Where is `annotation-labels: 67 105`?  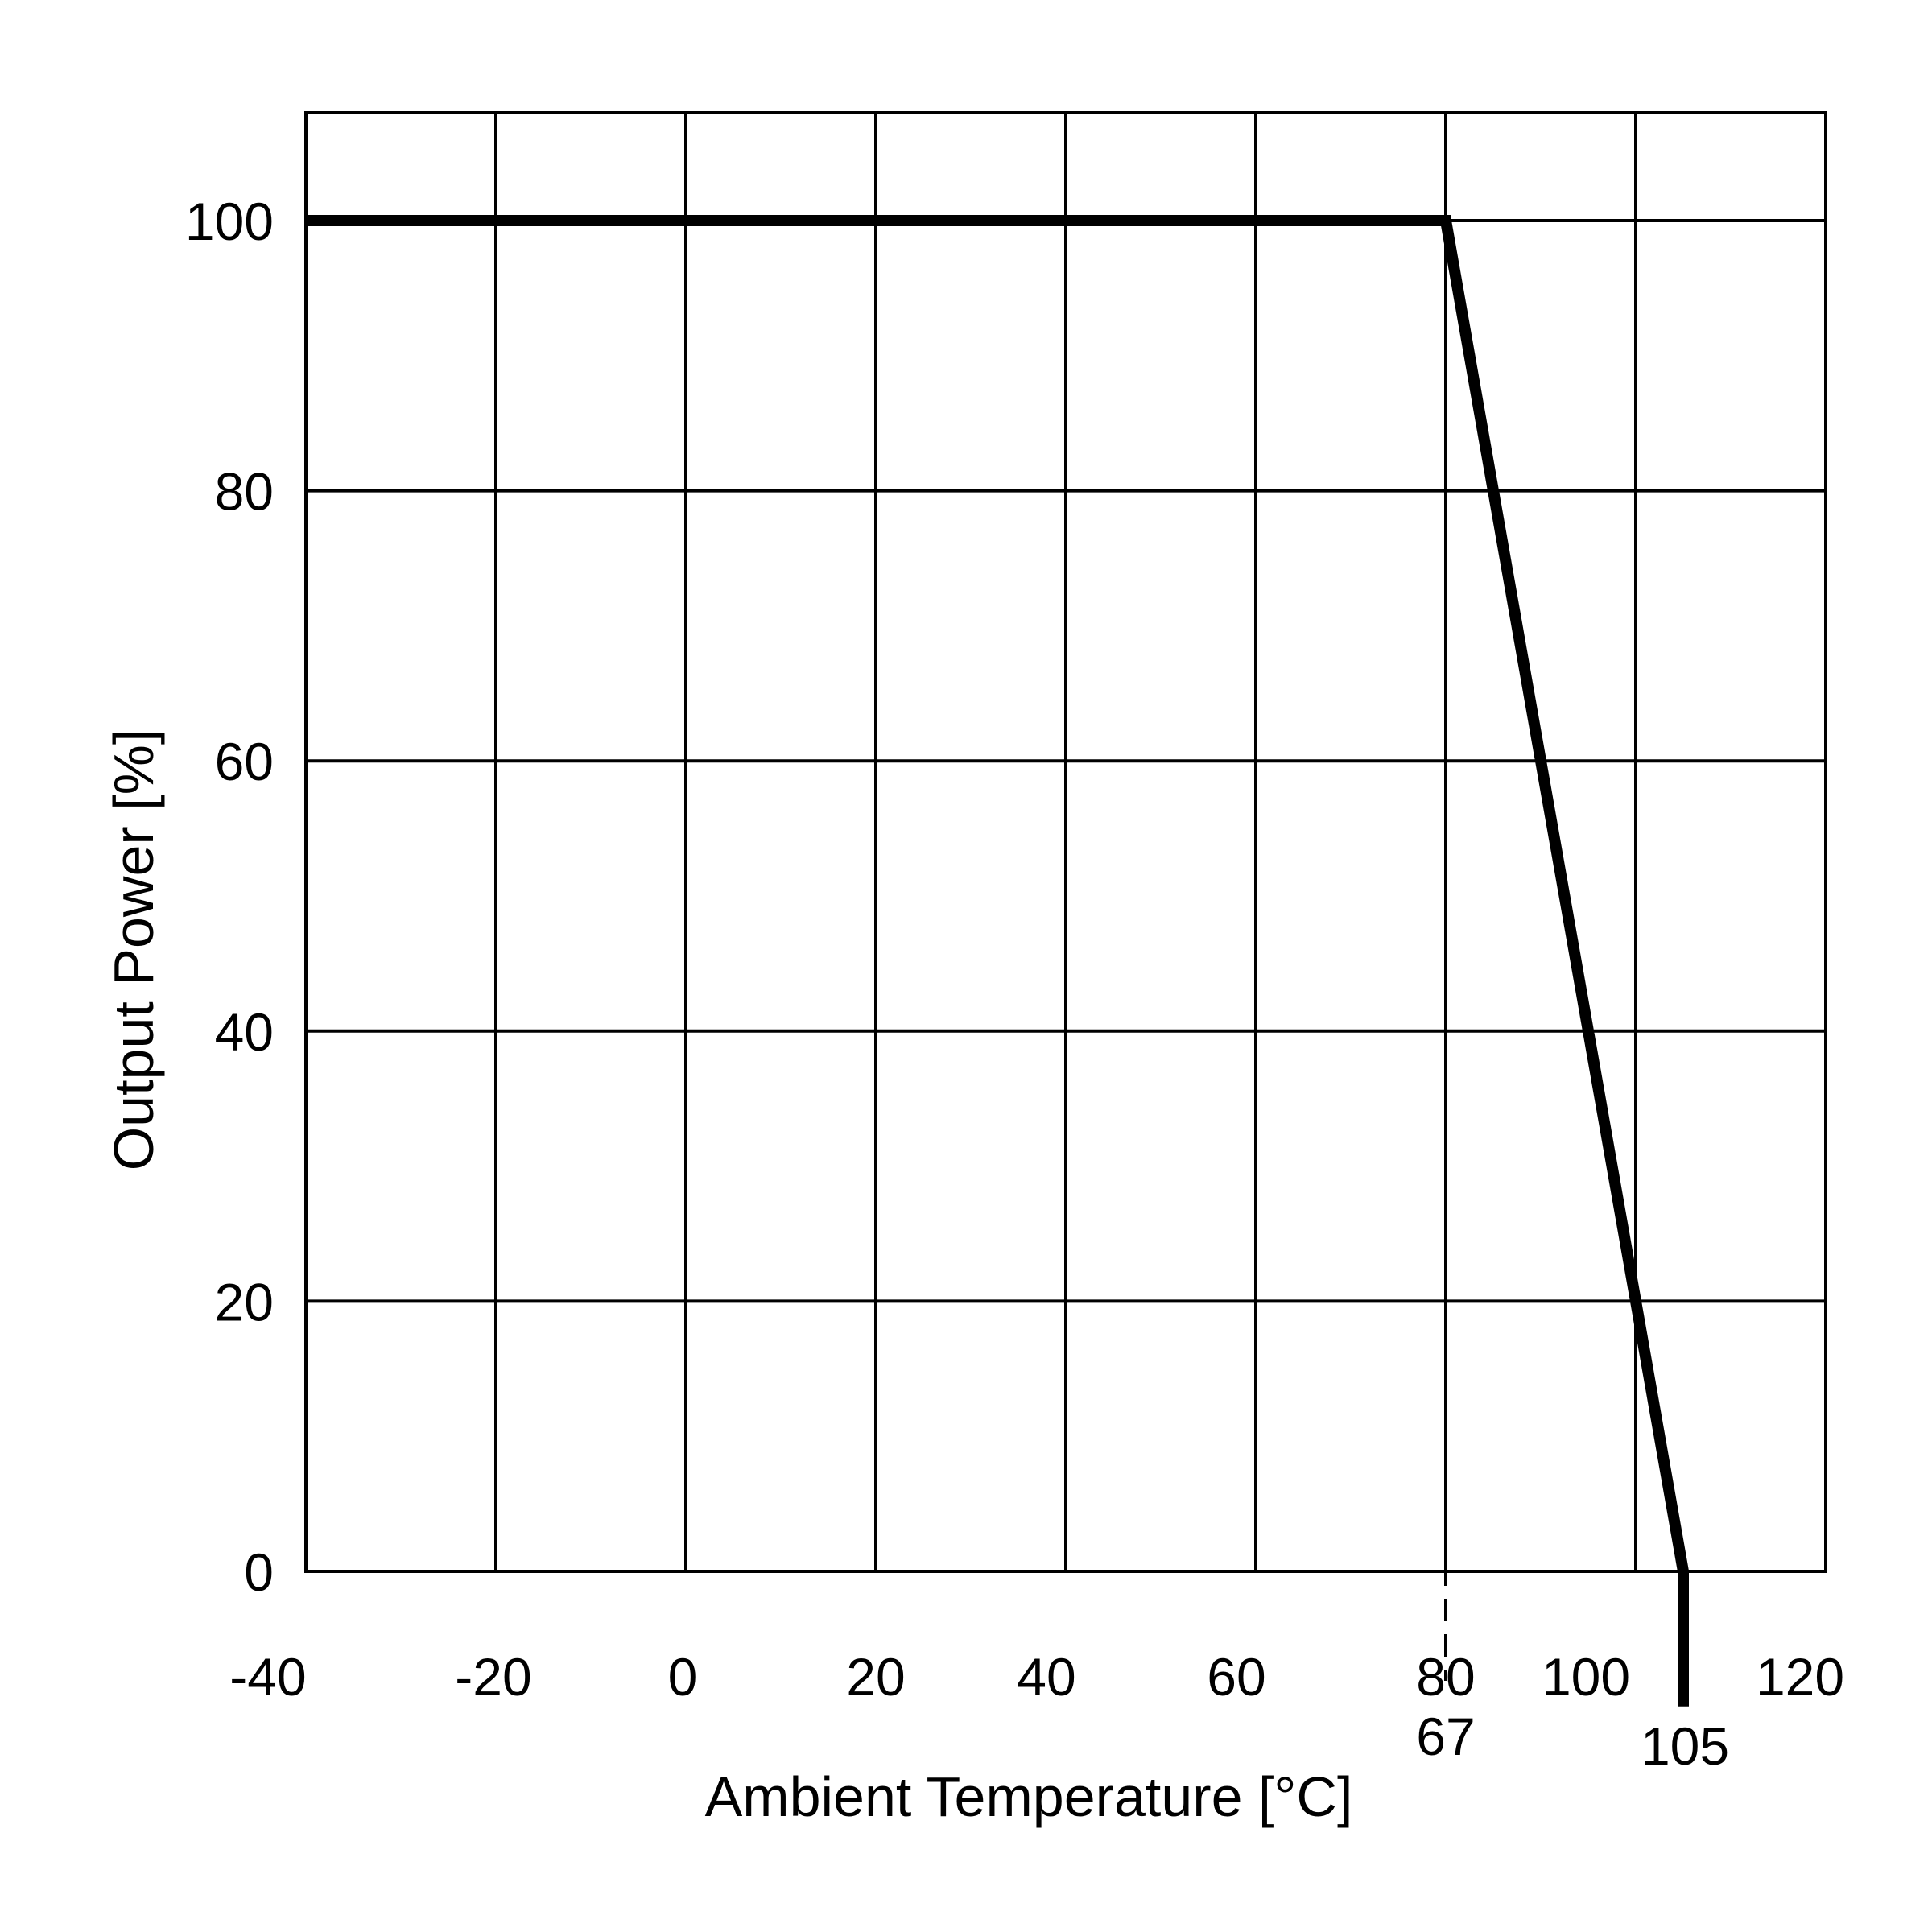 annotation-labels: 67 105 is located at coordinates (1572, 1741).